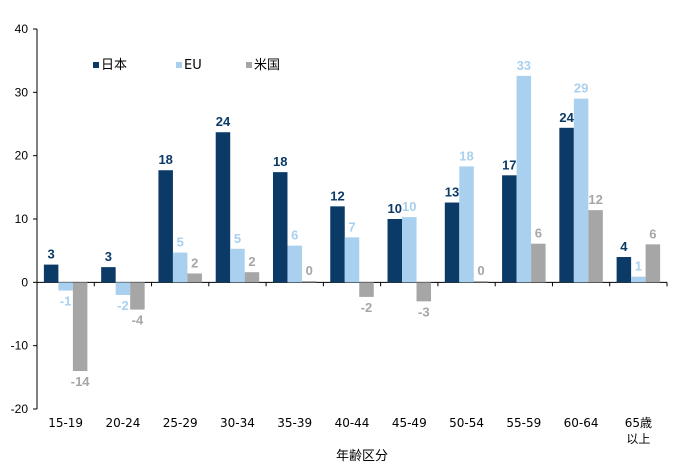 The height and width of the screenshot is (470, 693). Describe the element at coordinates (294, 423) in the screenshot. I see `x-tick-label: 35-39` at that location.